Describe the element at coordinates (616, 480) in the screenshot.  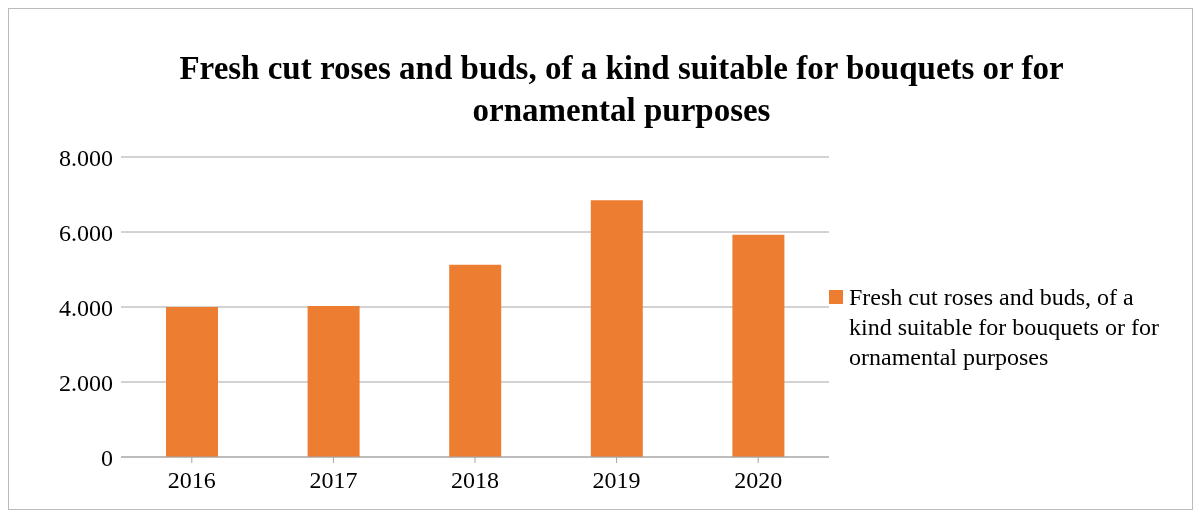
I see `x-tick-label: 2019` at that location.